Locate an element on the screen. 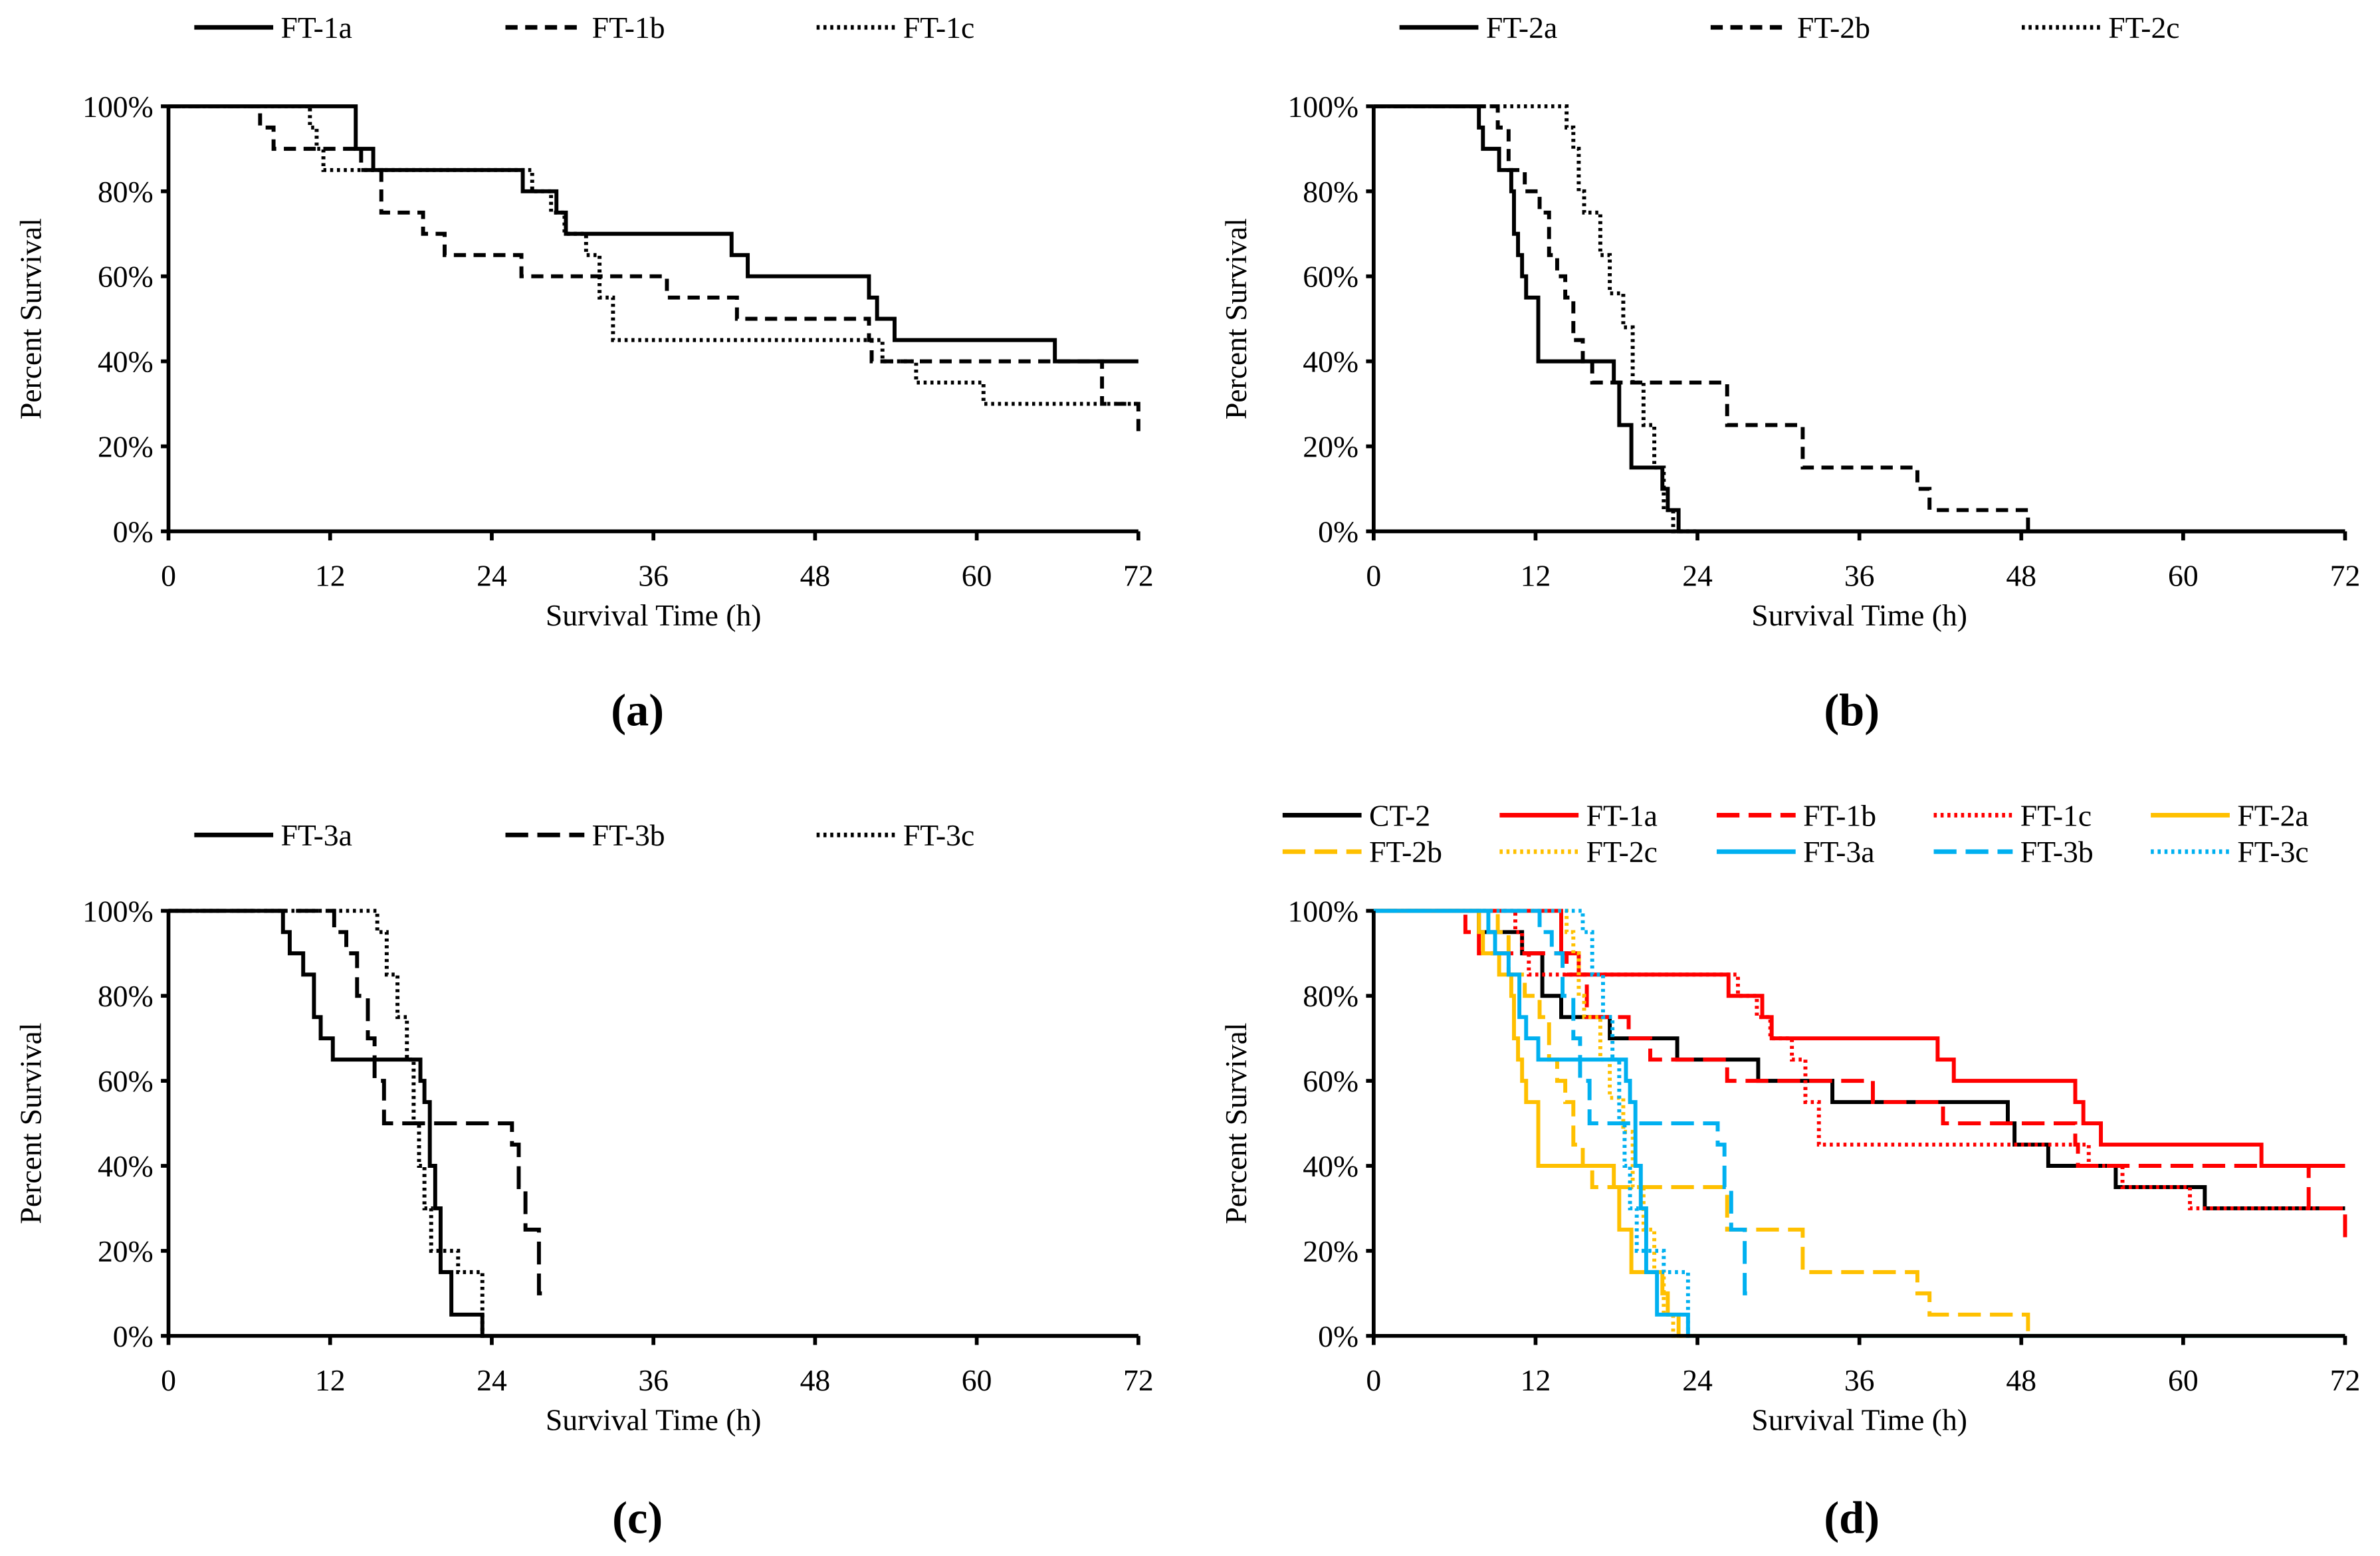 The width and height of the screenshot is (2380, 1556). panel-label: (b) is located at coordinates (1852, 710).